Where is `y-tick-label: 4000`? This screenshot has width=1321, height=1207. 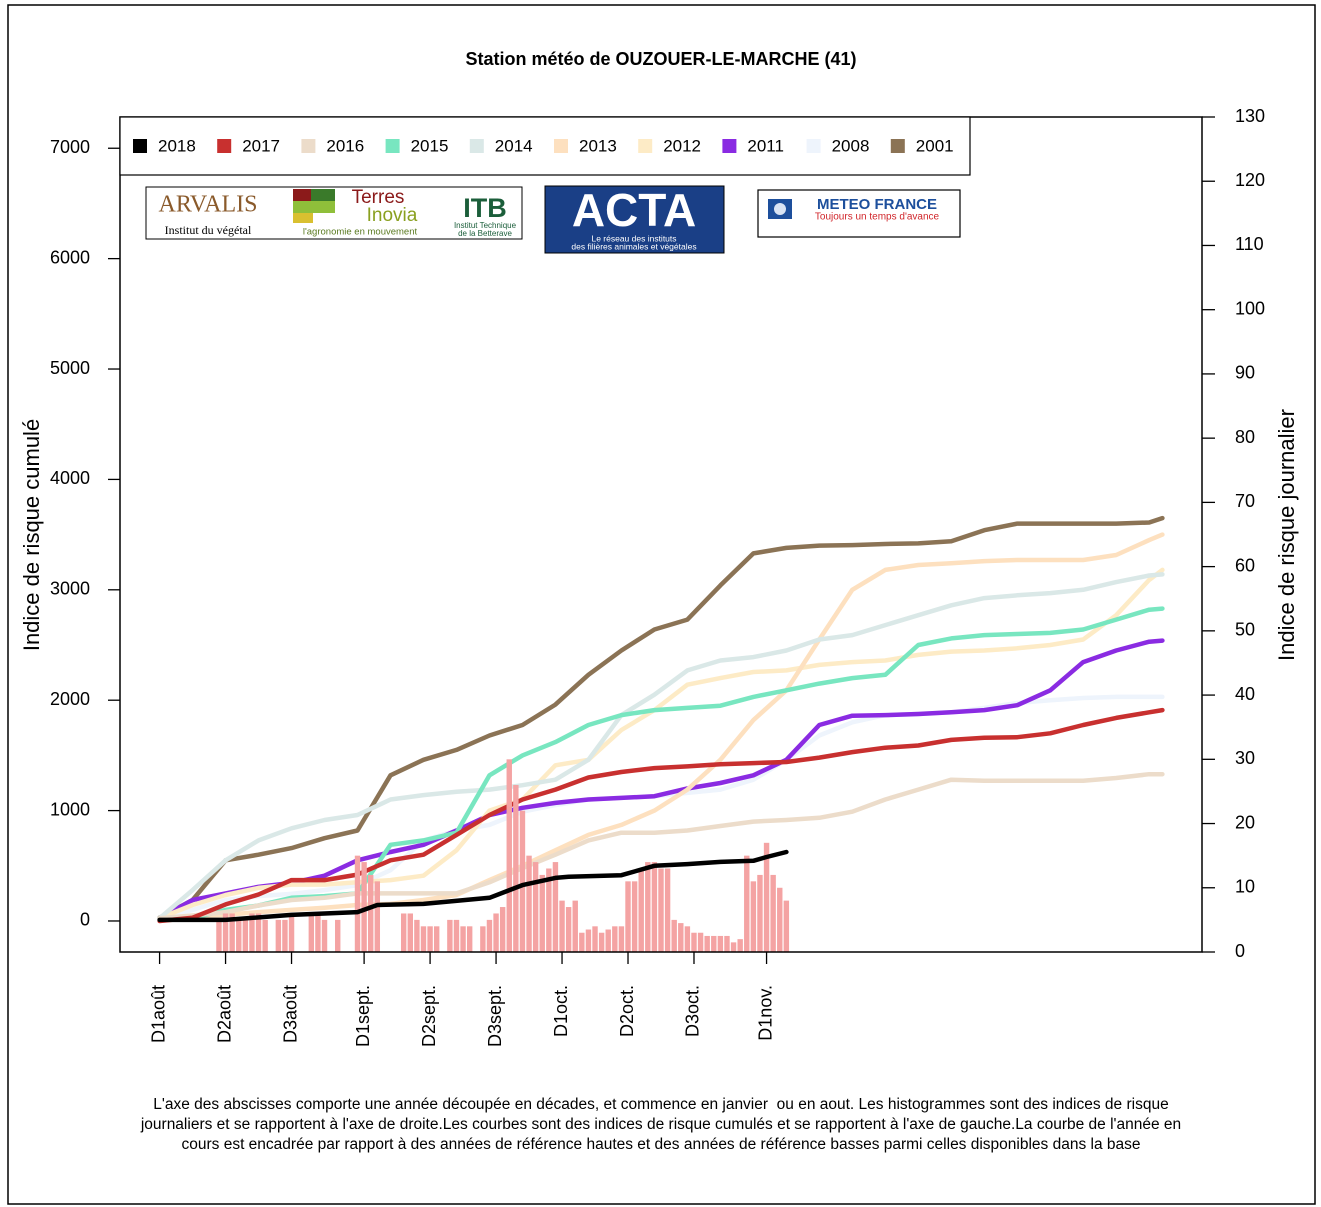
y-tick-label: 4000 is located at coordinates (70, 478).